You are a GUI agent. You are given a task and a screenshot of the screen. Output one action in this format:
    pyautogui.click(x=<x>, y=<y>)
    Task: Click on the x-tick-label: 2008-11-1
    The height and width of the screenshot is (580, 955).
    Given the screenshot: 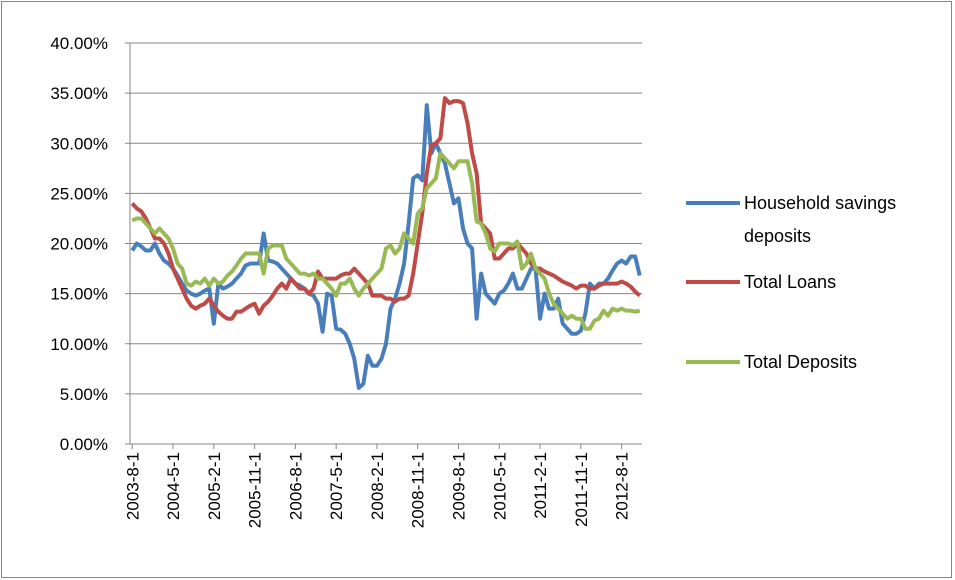 What is the action you would take?
    pyautogui.click(x=418, y=490)
    